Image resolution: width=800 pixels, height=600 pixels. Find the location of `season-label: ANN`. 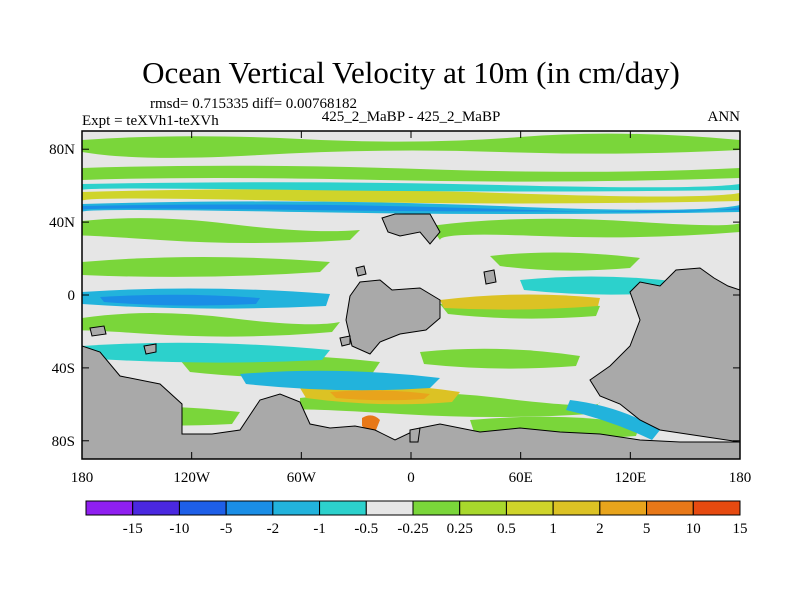

season-label: ANN is located at coordinates (724, 117).